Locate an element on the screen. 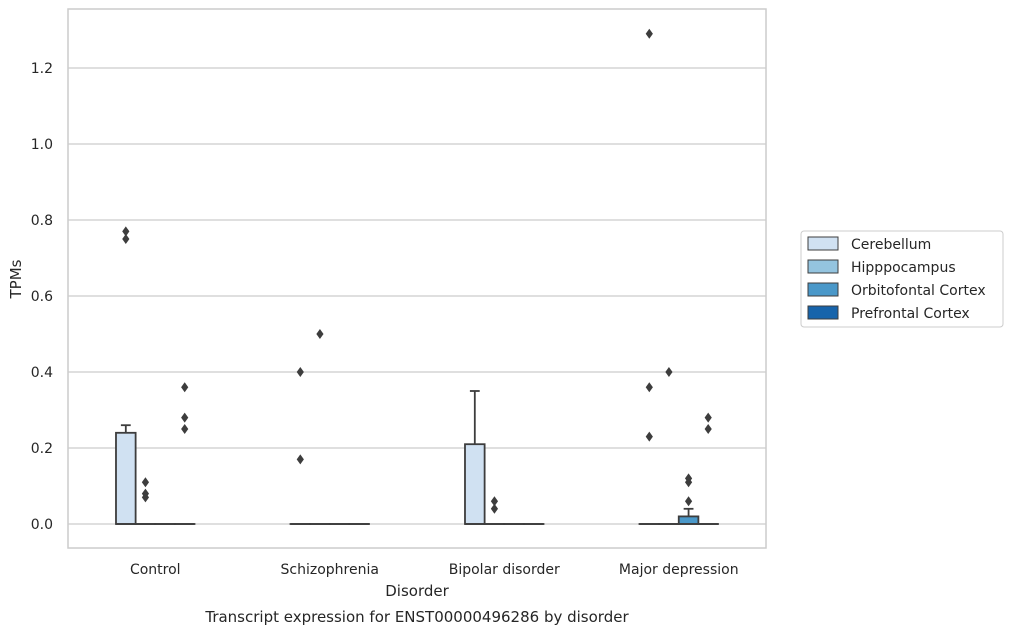  y-axis-ticks: 0.0 0.2 0.4 0.6 0.8 1.0 1.2 is located at coordinates (42, 297).